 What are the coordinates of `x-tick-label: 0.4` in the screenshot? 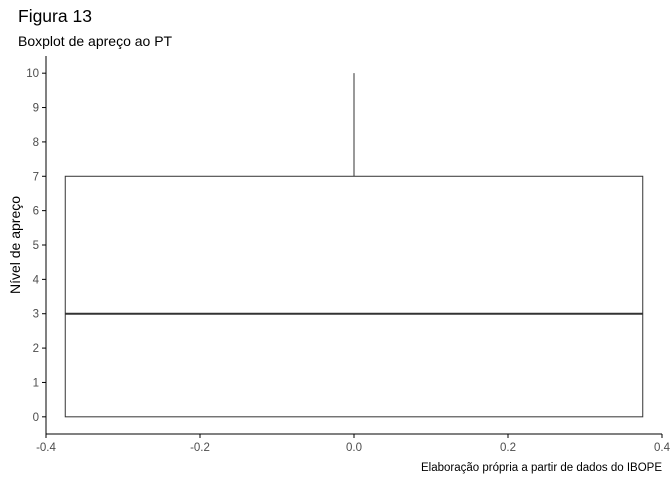 It's located at (662, 448).